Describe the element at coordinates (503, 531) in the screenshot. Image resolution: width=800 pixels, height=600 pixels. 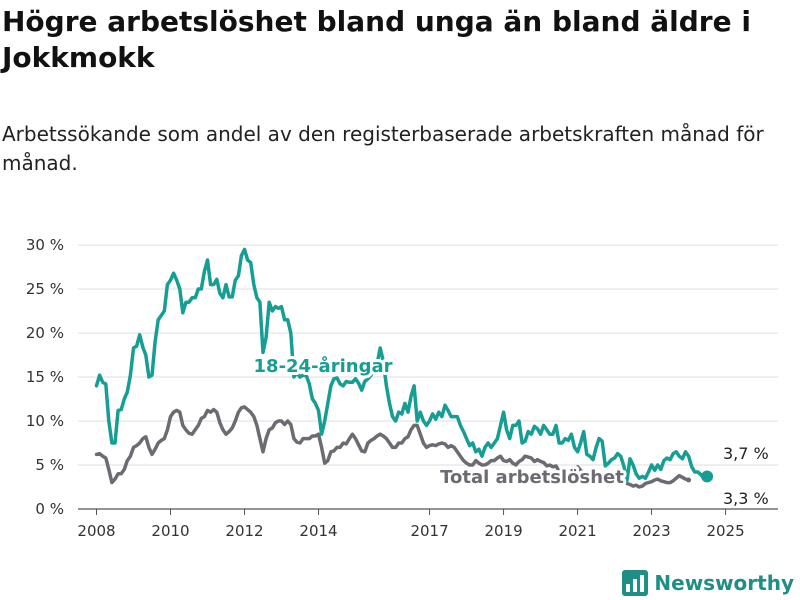
I see `x-tick-label: 2019` at that location.